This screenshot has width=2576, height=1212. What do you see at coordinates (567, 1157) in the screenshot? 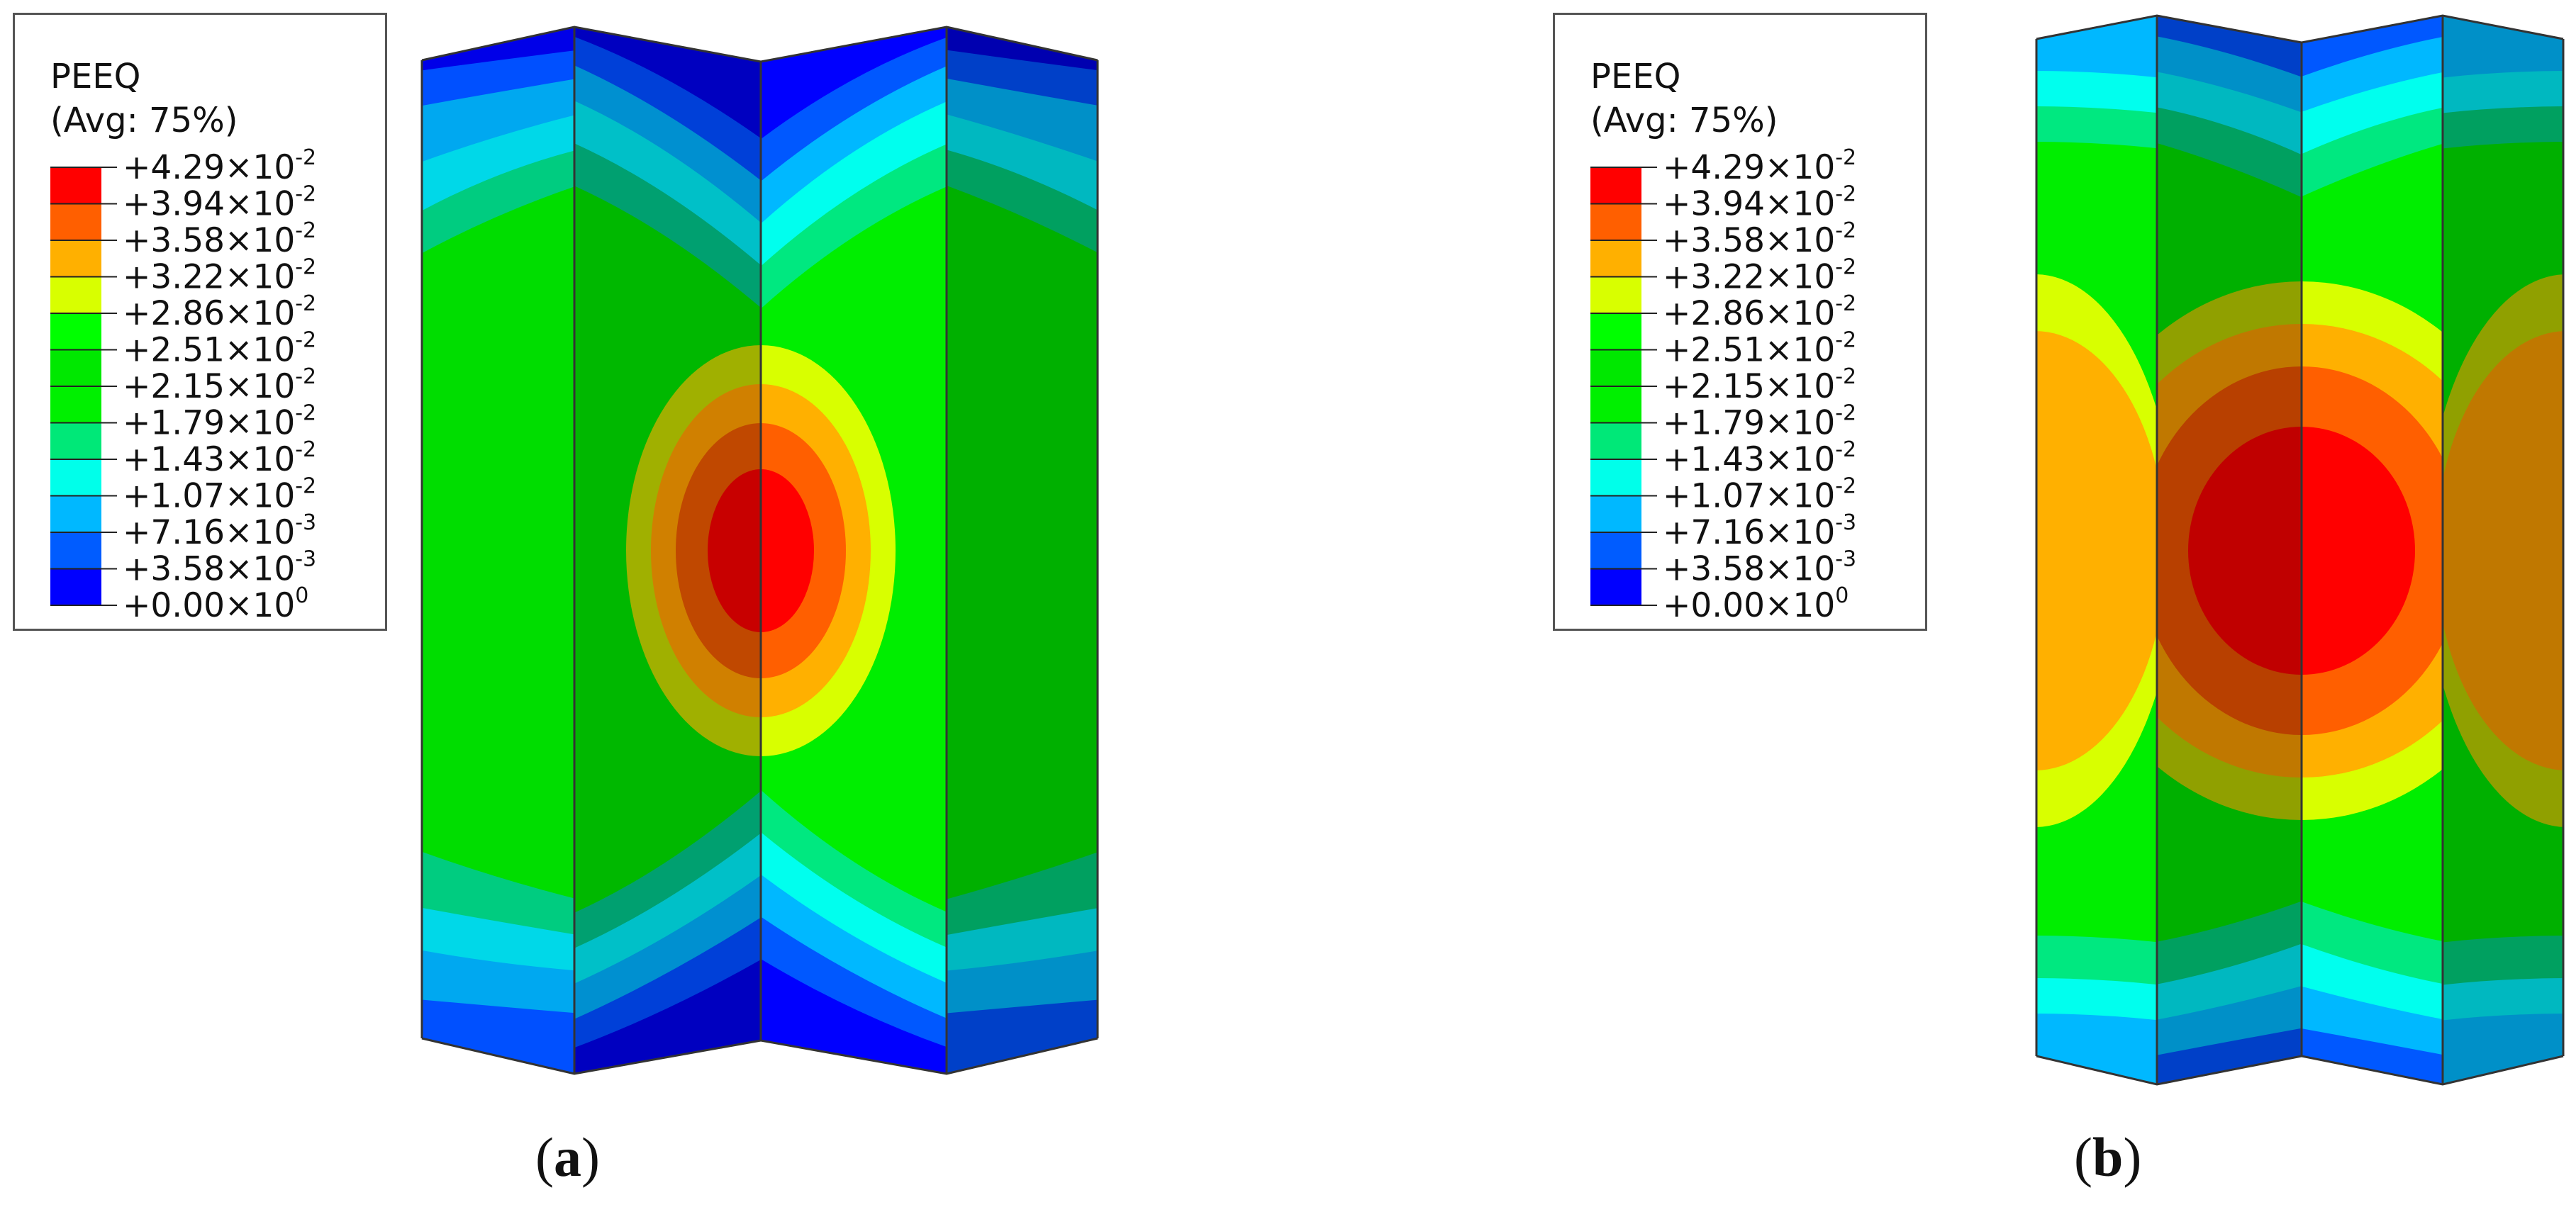
I see `caption-a: (a)` at bounding box center [567, 1157].